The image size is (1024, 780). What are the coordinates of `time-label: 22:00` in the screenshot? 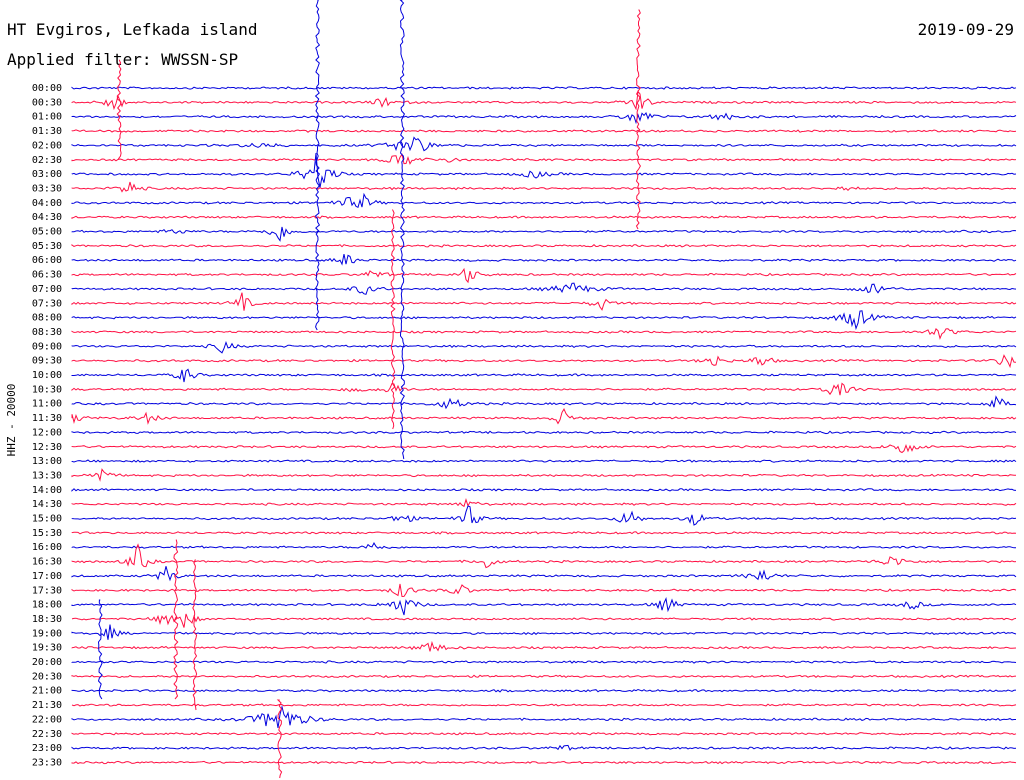 It's located at (47, 719).